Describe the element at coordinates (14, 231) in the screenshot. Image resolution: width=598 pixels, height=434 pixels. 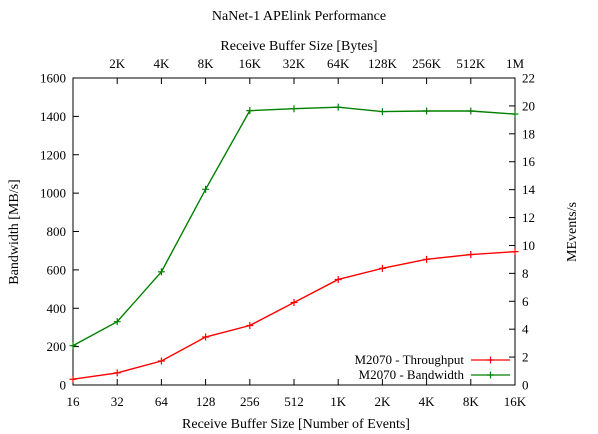
I see `y-axis-label: Bandwidth [MB/s]` at that location.